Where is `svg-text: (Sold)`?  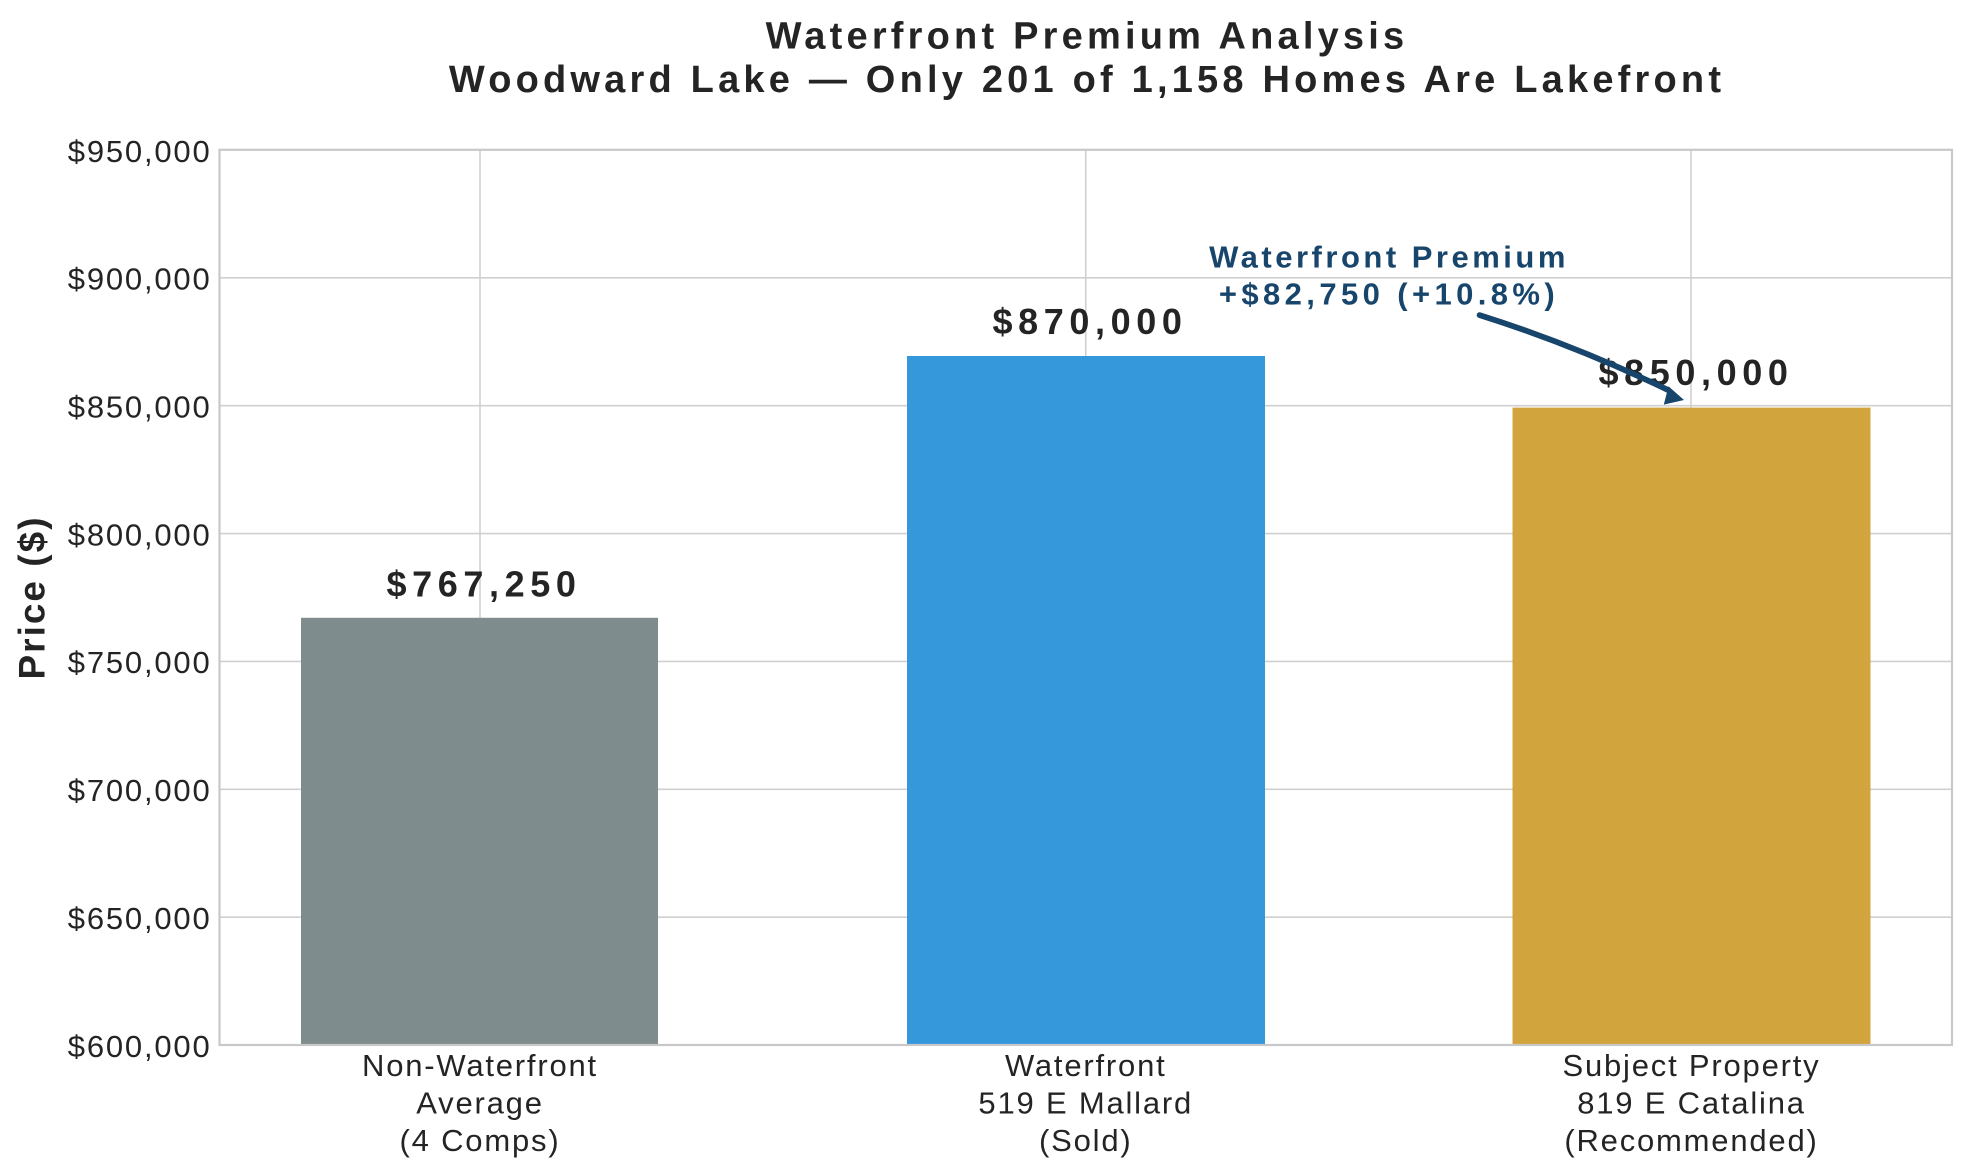
svg-text: (Sold) is located at coordinates (1086, 1140).